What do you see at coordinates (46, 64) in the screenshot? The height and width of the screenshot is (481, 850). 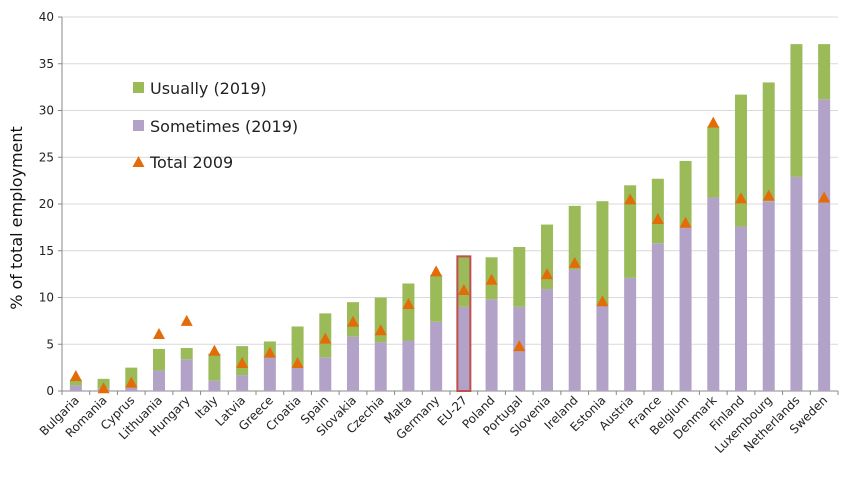 I see `y-tick-label: 35` at bounding box center [46, 64].